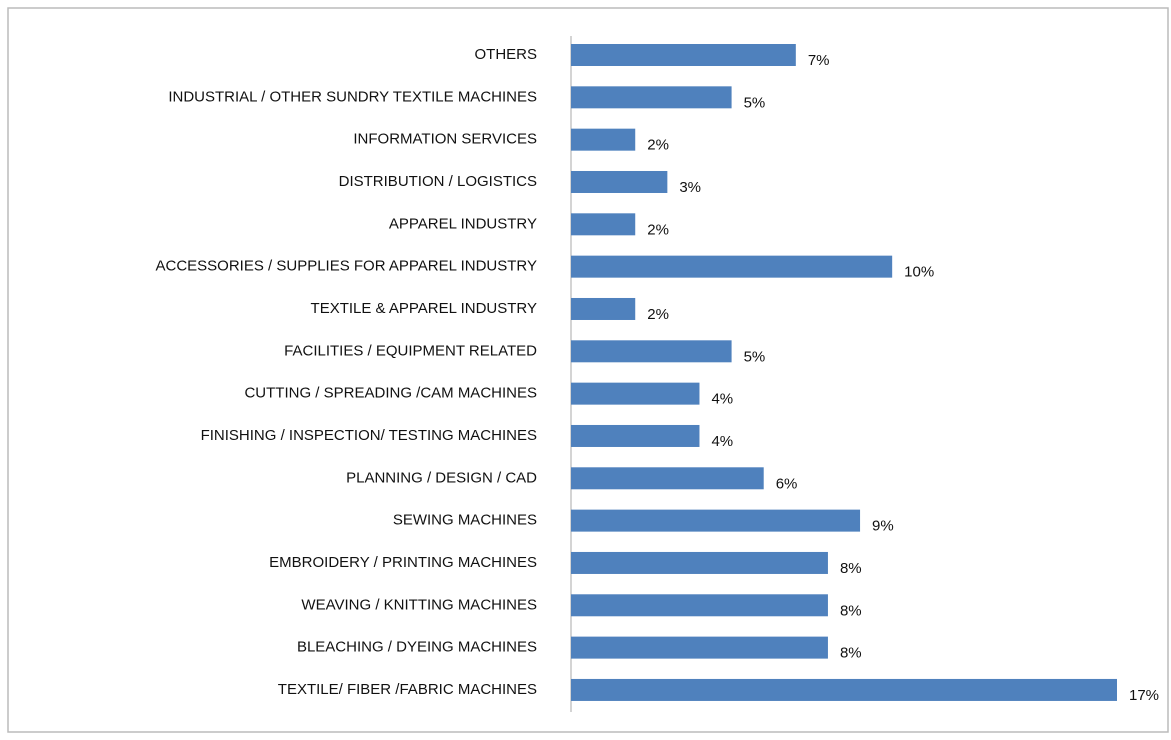 The height and width of the screenshot is (740, 1171). What do you see at coordinates (407, 689) in the screenshot?
I see `category-label: TEXTILE/ FIBER /FABRIC MACHINES` at bounding box center [407, 689].